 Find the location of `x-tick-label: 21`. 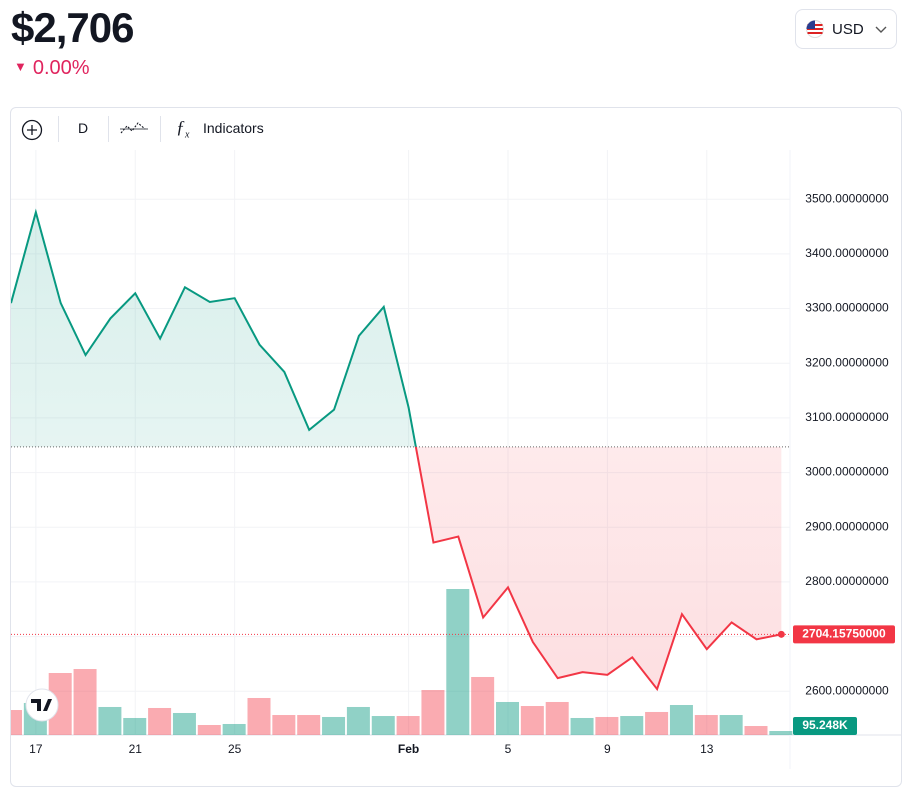

x-tick-label: 21 is located at coordinates (136, 749).